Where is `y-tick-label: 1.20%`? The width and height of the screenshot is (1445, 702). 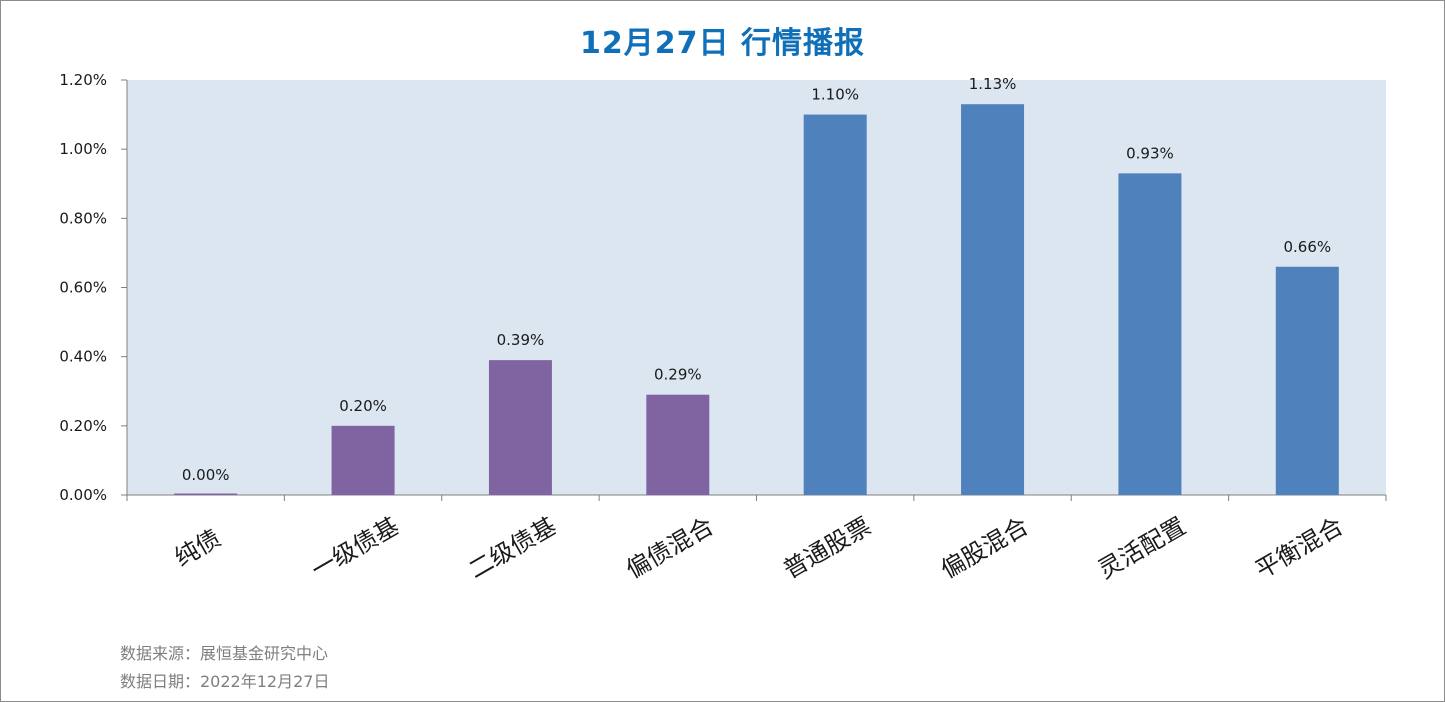 y-tick-label: 1.20% is located at coordinates (83, 80).